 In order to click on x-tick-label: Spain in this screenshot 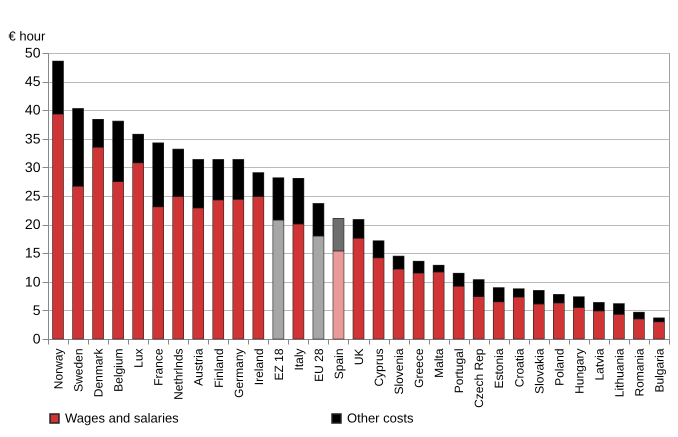, I will do `click(339, 364)`.